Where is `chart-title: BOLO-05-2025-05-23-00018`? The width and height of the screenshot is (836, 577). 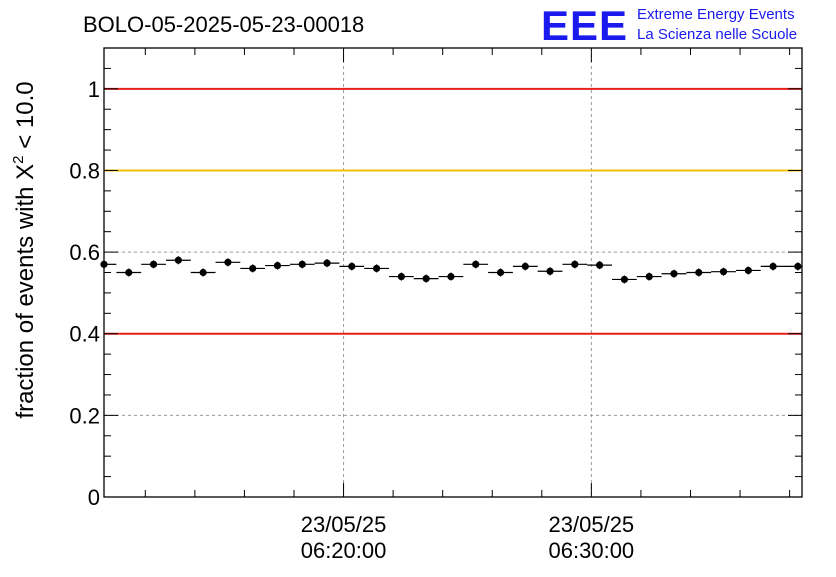 chart-title: BOLO-05-2025-05-23-00018 is located at coordinates (223, 24).